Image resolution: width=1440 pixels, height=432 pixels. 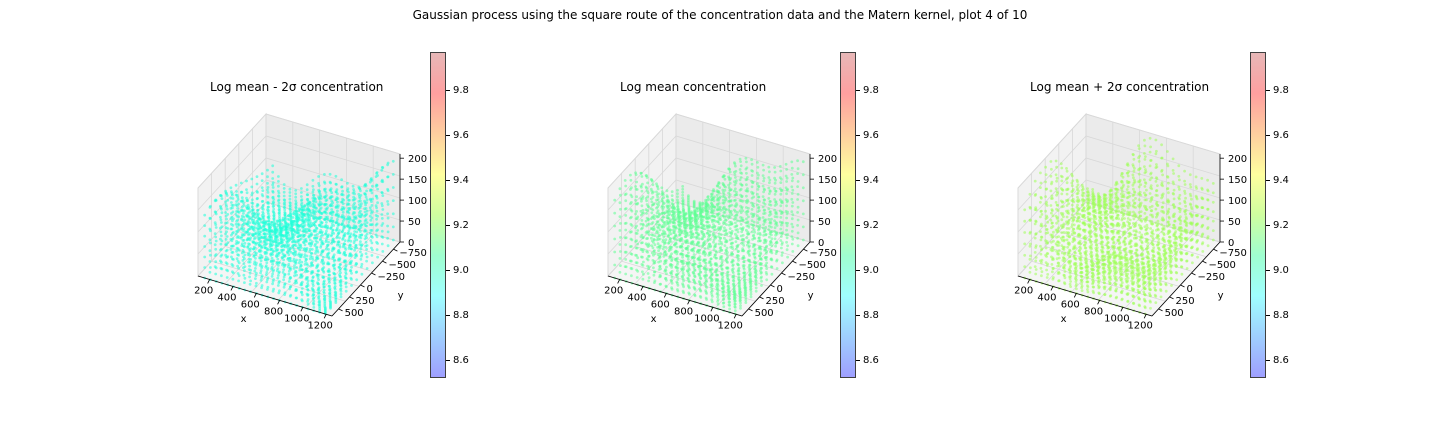 I want to click on colorbar-ticks: 8.6 8.8 9.0 9.2 9.4 9.6 9.8, so click(x=471, y=215).